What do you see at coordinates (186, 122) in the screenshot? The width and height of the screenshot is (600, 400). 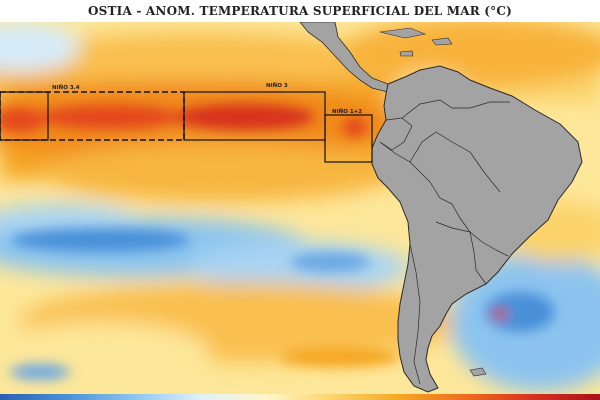 I see `nino-regions: NIÑO 3.4 NIÑO 3 NIÑO 1+2` at bounding box center [186, 122].